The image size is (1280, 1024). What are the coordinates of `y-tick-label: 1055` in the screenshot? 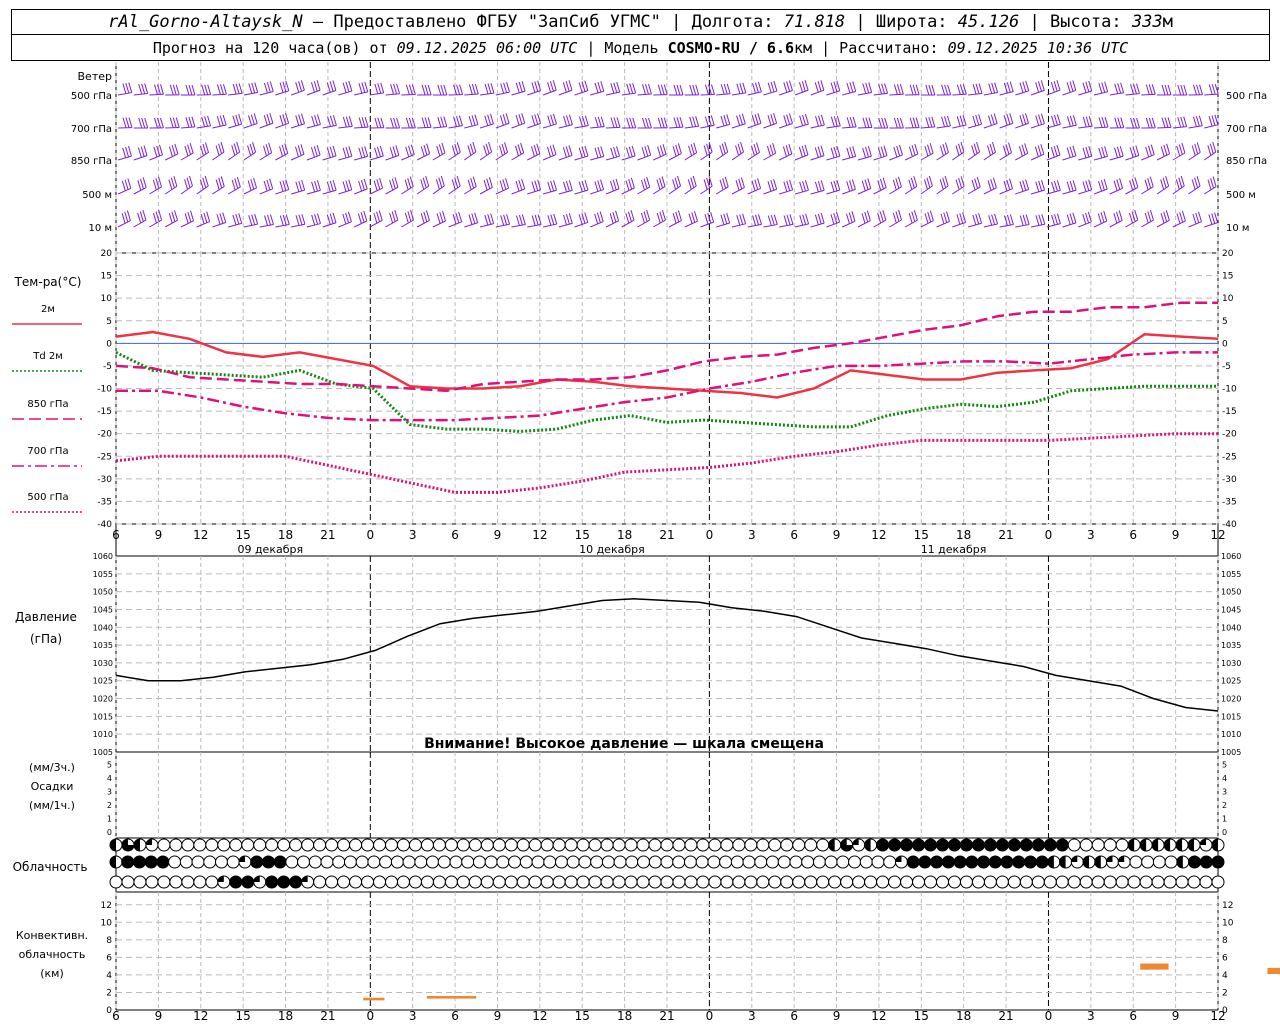 It's located at (1231, 574).